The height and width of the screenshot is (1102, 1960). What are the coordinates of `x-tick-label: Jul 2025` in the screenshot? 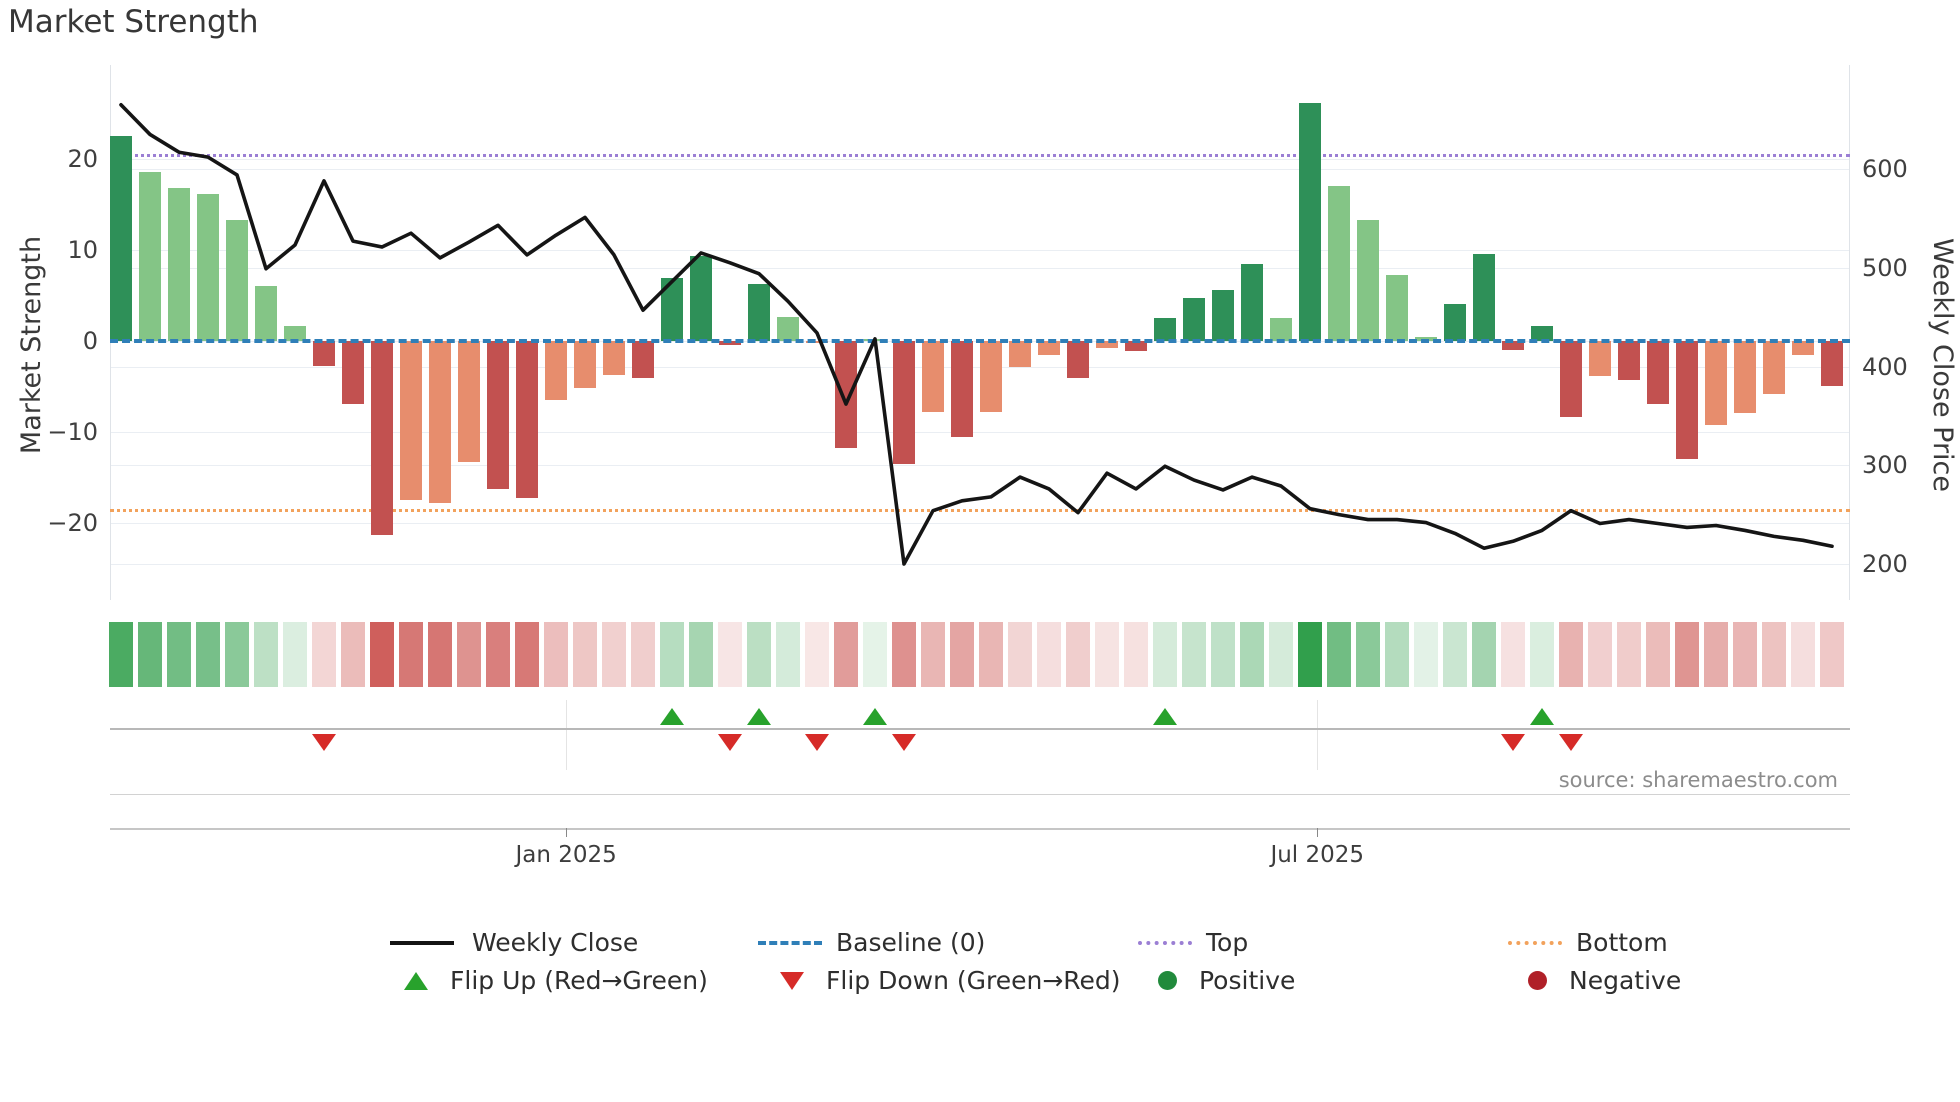 It's located at (1317, 855).